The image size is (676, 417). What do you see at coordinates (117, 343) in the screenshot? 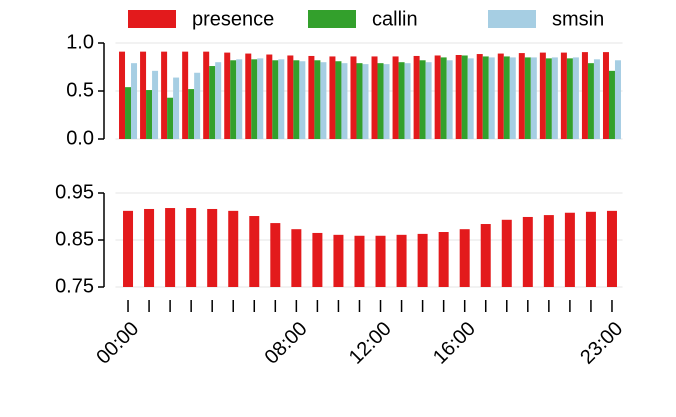
I see `x-tick-label: 00:00` at bounding box center [117, 343].